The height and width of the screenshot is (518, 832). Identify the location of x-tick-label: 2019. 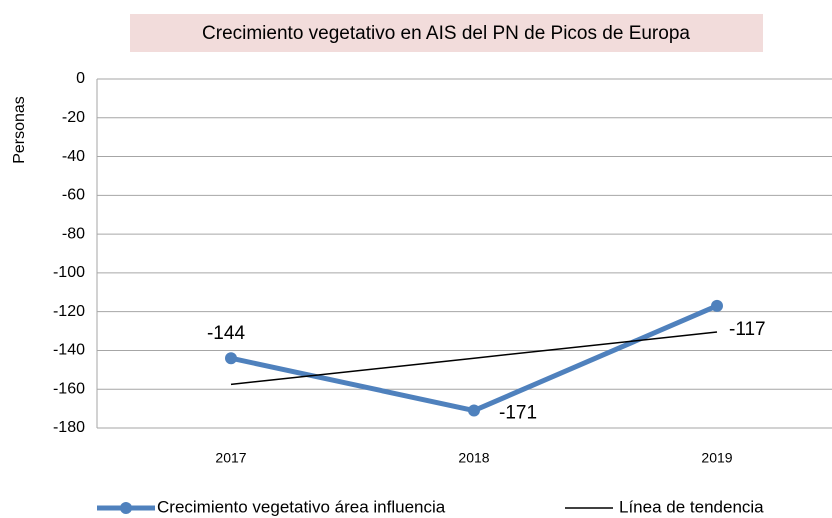
(716, 458).